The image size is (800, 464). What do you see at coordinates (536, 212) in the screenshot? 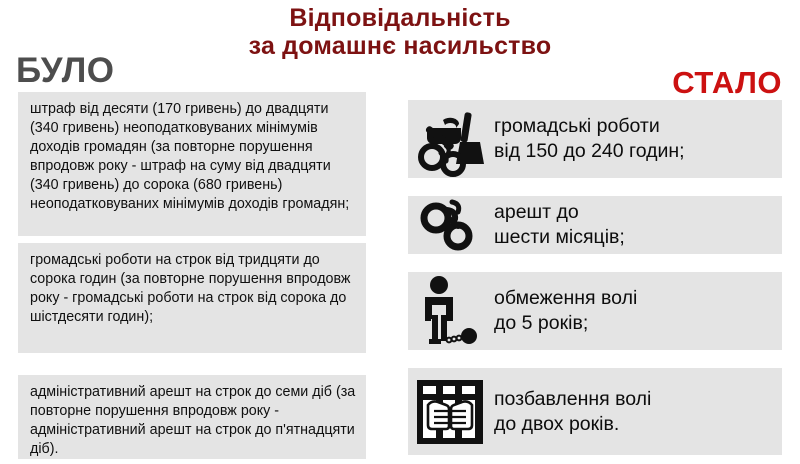
I see `after-item-line-1: арешт до` at bounding box center [536, 212].